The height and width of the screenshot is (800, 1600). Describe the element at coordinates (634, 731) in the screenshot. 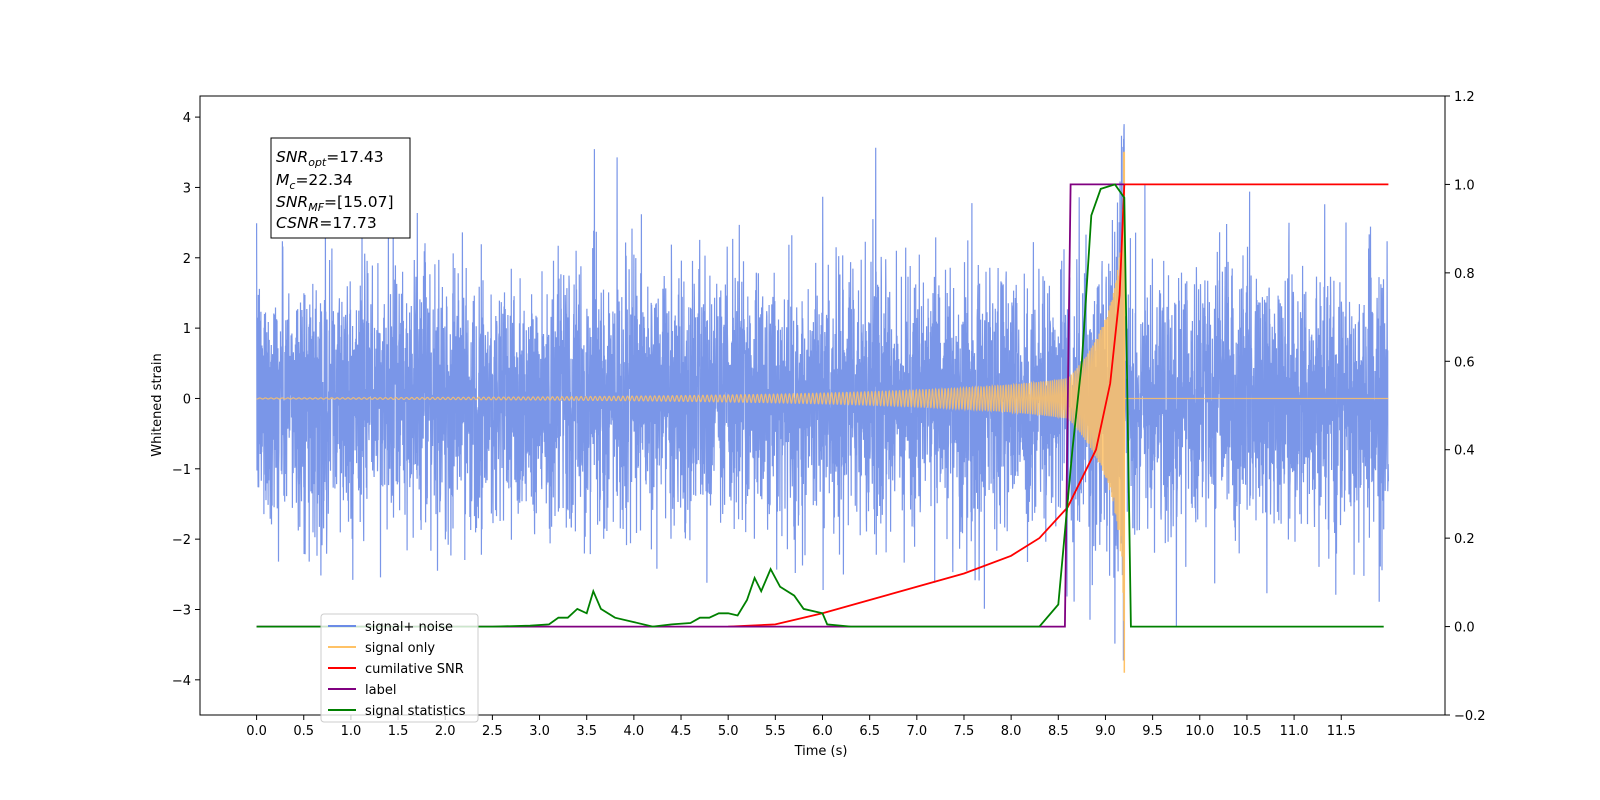

I see `x-tick-label: 4.0` at that location.